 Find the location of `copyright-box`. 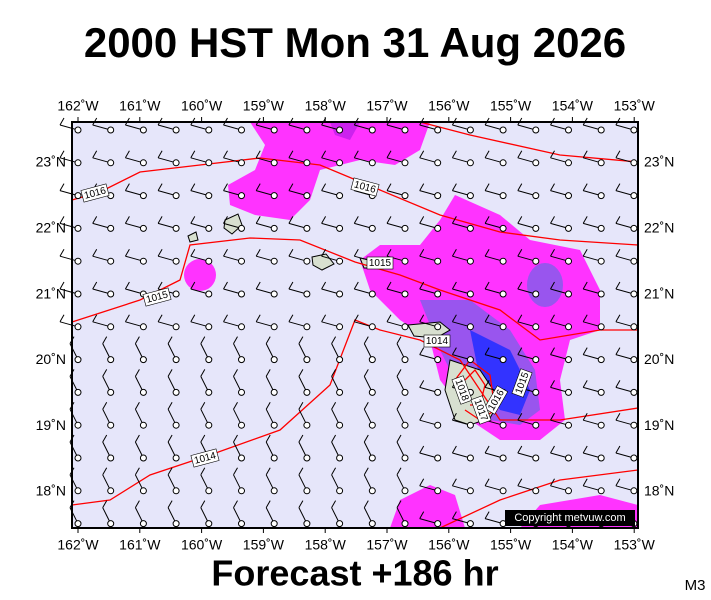

copyright-box is located at coordinates (570, 518).